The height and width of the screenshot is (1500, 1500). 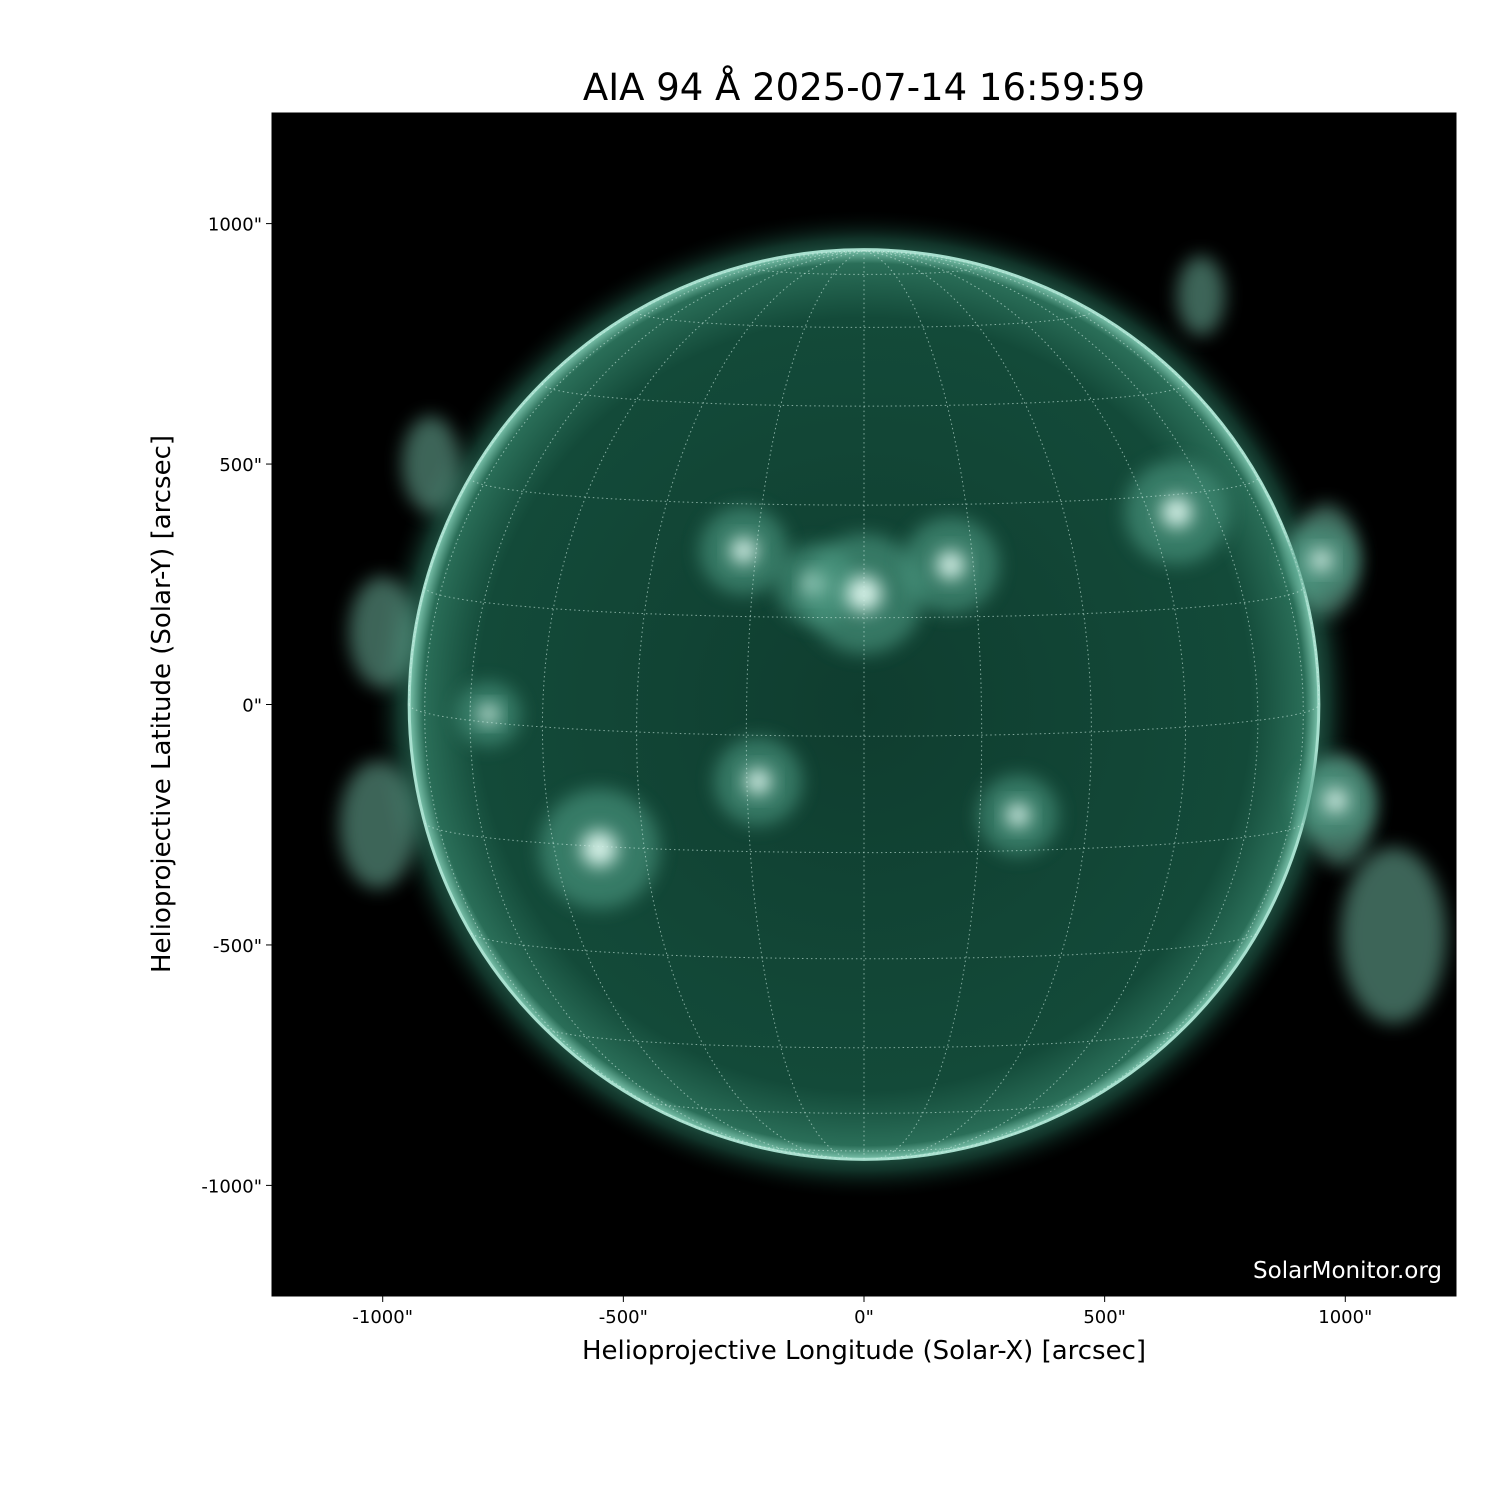 What do you see at coordinates (1347, 1271) in the screenshot?
I see `watermark: SolarMonitor.org` at bounding box center [1347, 1271].